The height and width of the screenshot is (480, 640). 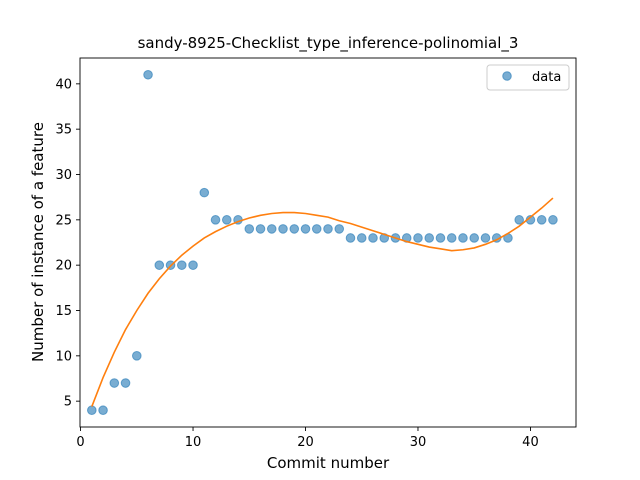 What do you see at coordinates (305, 442) in the screenshot?
I see `x-tick-label: 20` at bounding box center [305, 442].